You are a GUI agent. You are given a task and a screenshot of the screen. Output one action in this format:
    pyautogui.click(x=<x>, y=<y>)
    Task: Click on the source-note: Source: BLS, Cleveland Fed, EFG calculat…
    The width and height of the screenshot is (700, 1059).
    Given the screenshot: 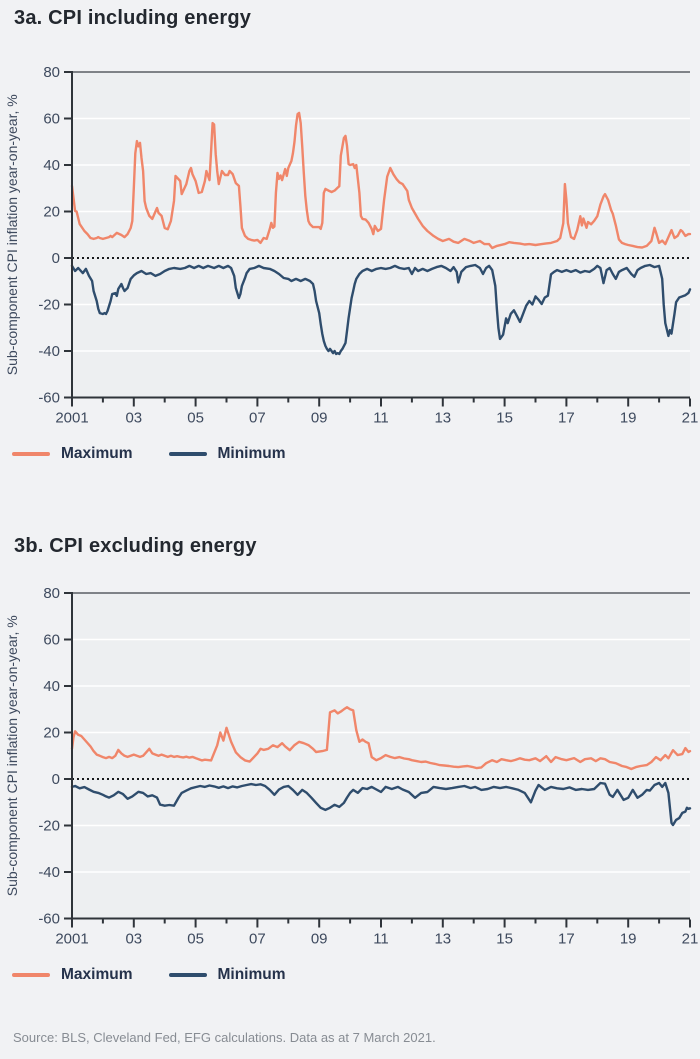 What is the action you would take?
    pyautogui.click(x=224, y=1037)
    